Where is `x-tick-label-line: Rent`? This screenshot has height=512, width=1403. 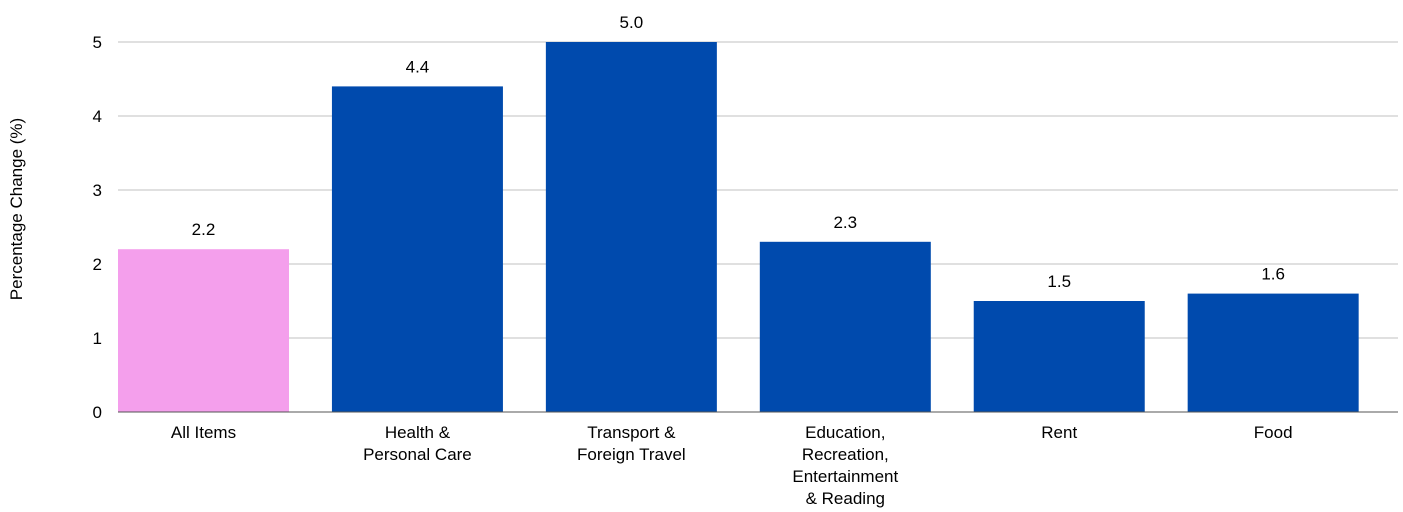 x-tick-label-line: Rent is located at coordinates (1059, 432).